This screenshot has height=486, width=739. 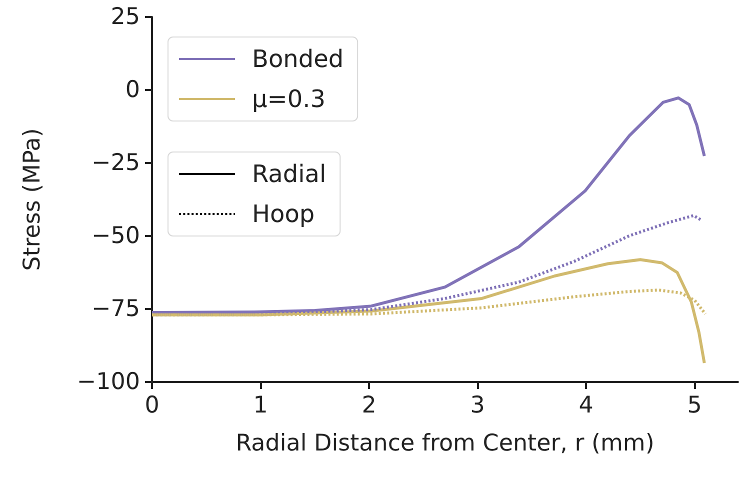 I want to click on legend-label: Bonded, so click(x=298, y=59).